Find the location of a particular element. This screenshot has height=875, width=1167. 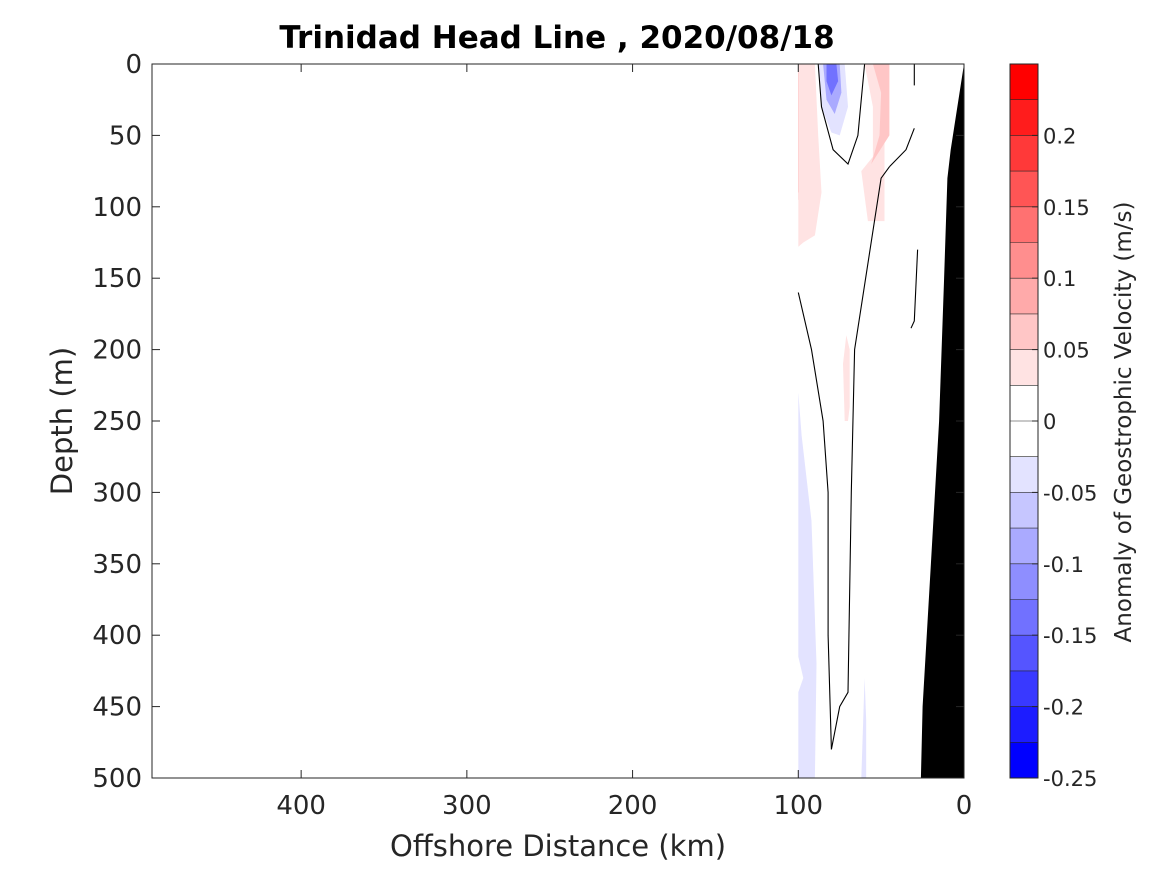

colorbar-tick-label: 0.15 is located at coordinates (1066, 208).